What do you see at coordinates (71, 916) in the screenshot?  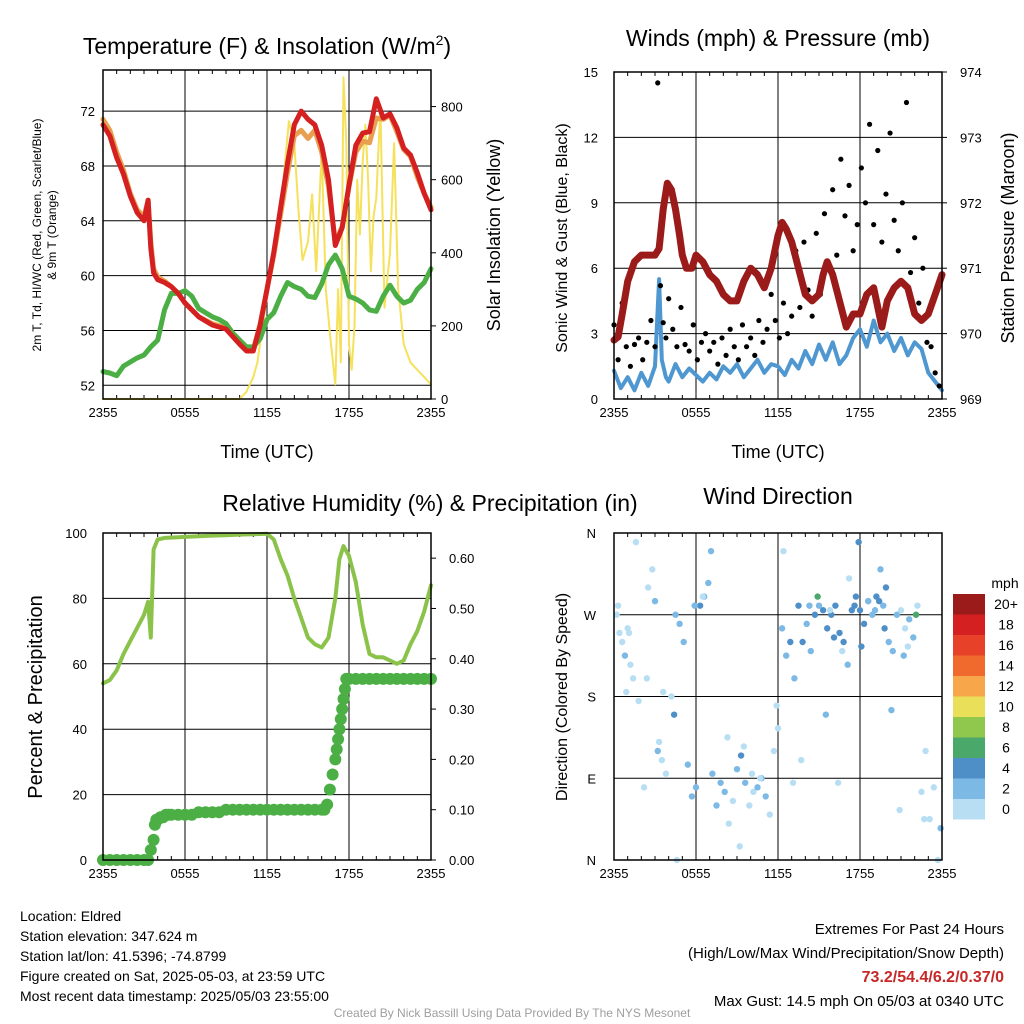 I see `location-text: Location: Eldred` at bounding box center [71, 916].